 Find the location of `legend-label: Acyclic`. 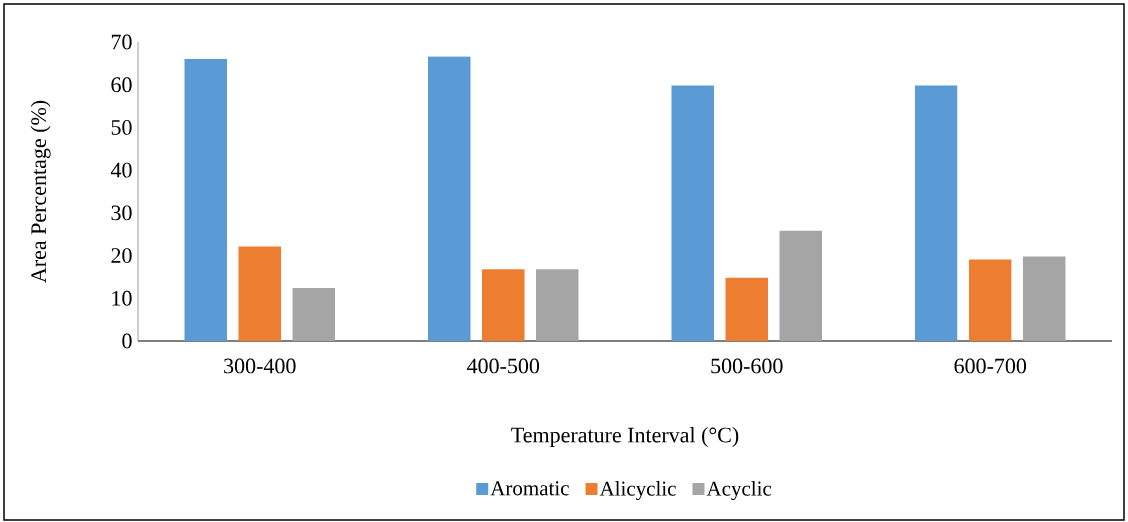

legend-label: Acyclic is located at coordinates (739, 490).